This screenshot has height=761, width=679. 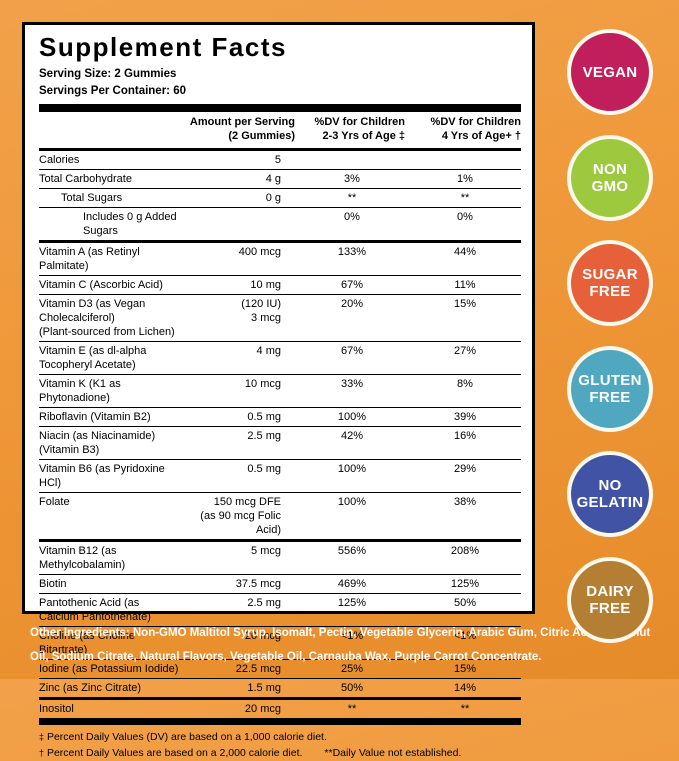 What do you see at coordinates (465, 584) in the screenshot?
I see `dv-children-4plus-cell: 125%` at bounding box center [465, 584].